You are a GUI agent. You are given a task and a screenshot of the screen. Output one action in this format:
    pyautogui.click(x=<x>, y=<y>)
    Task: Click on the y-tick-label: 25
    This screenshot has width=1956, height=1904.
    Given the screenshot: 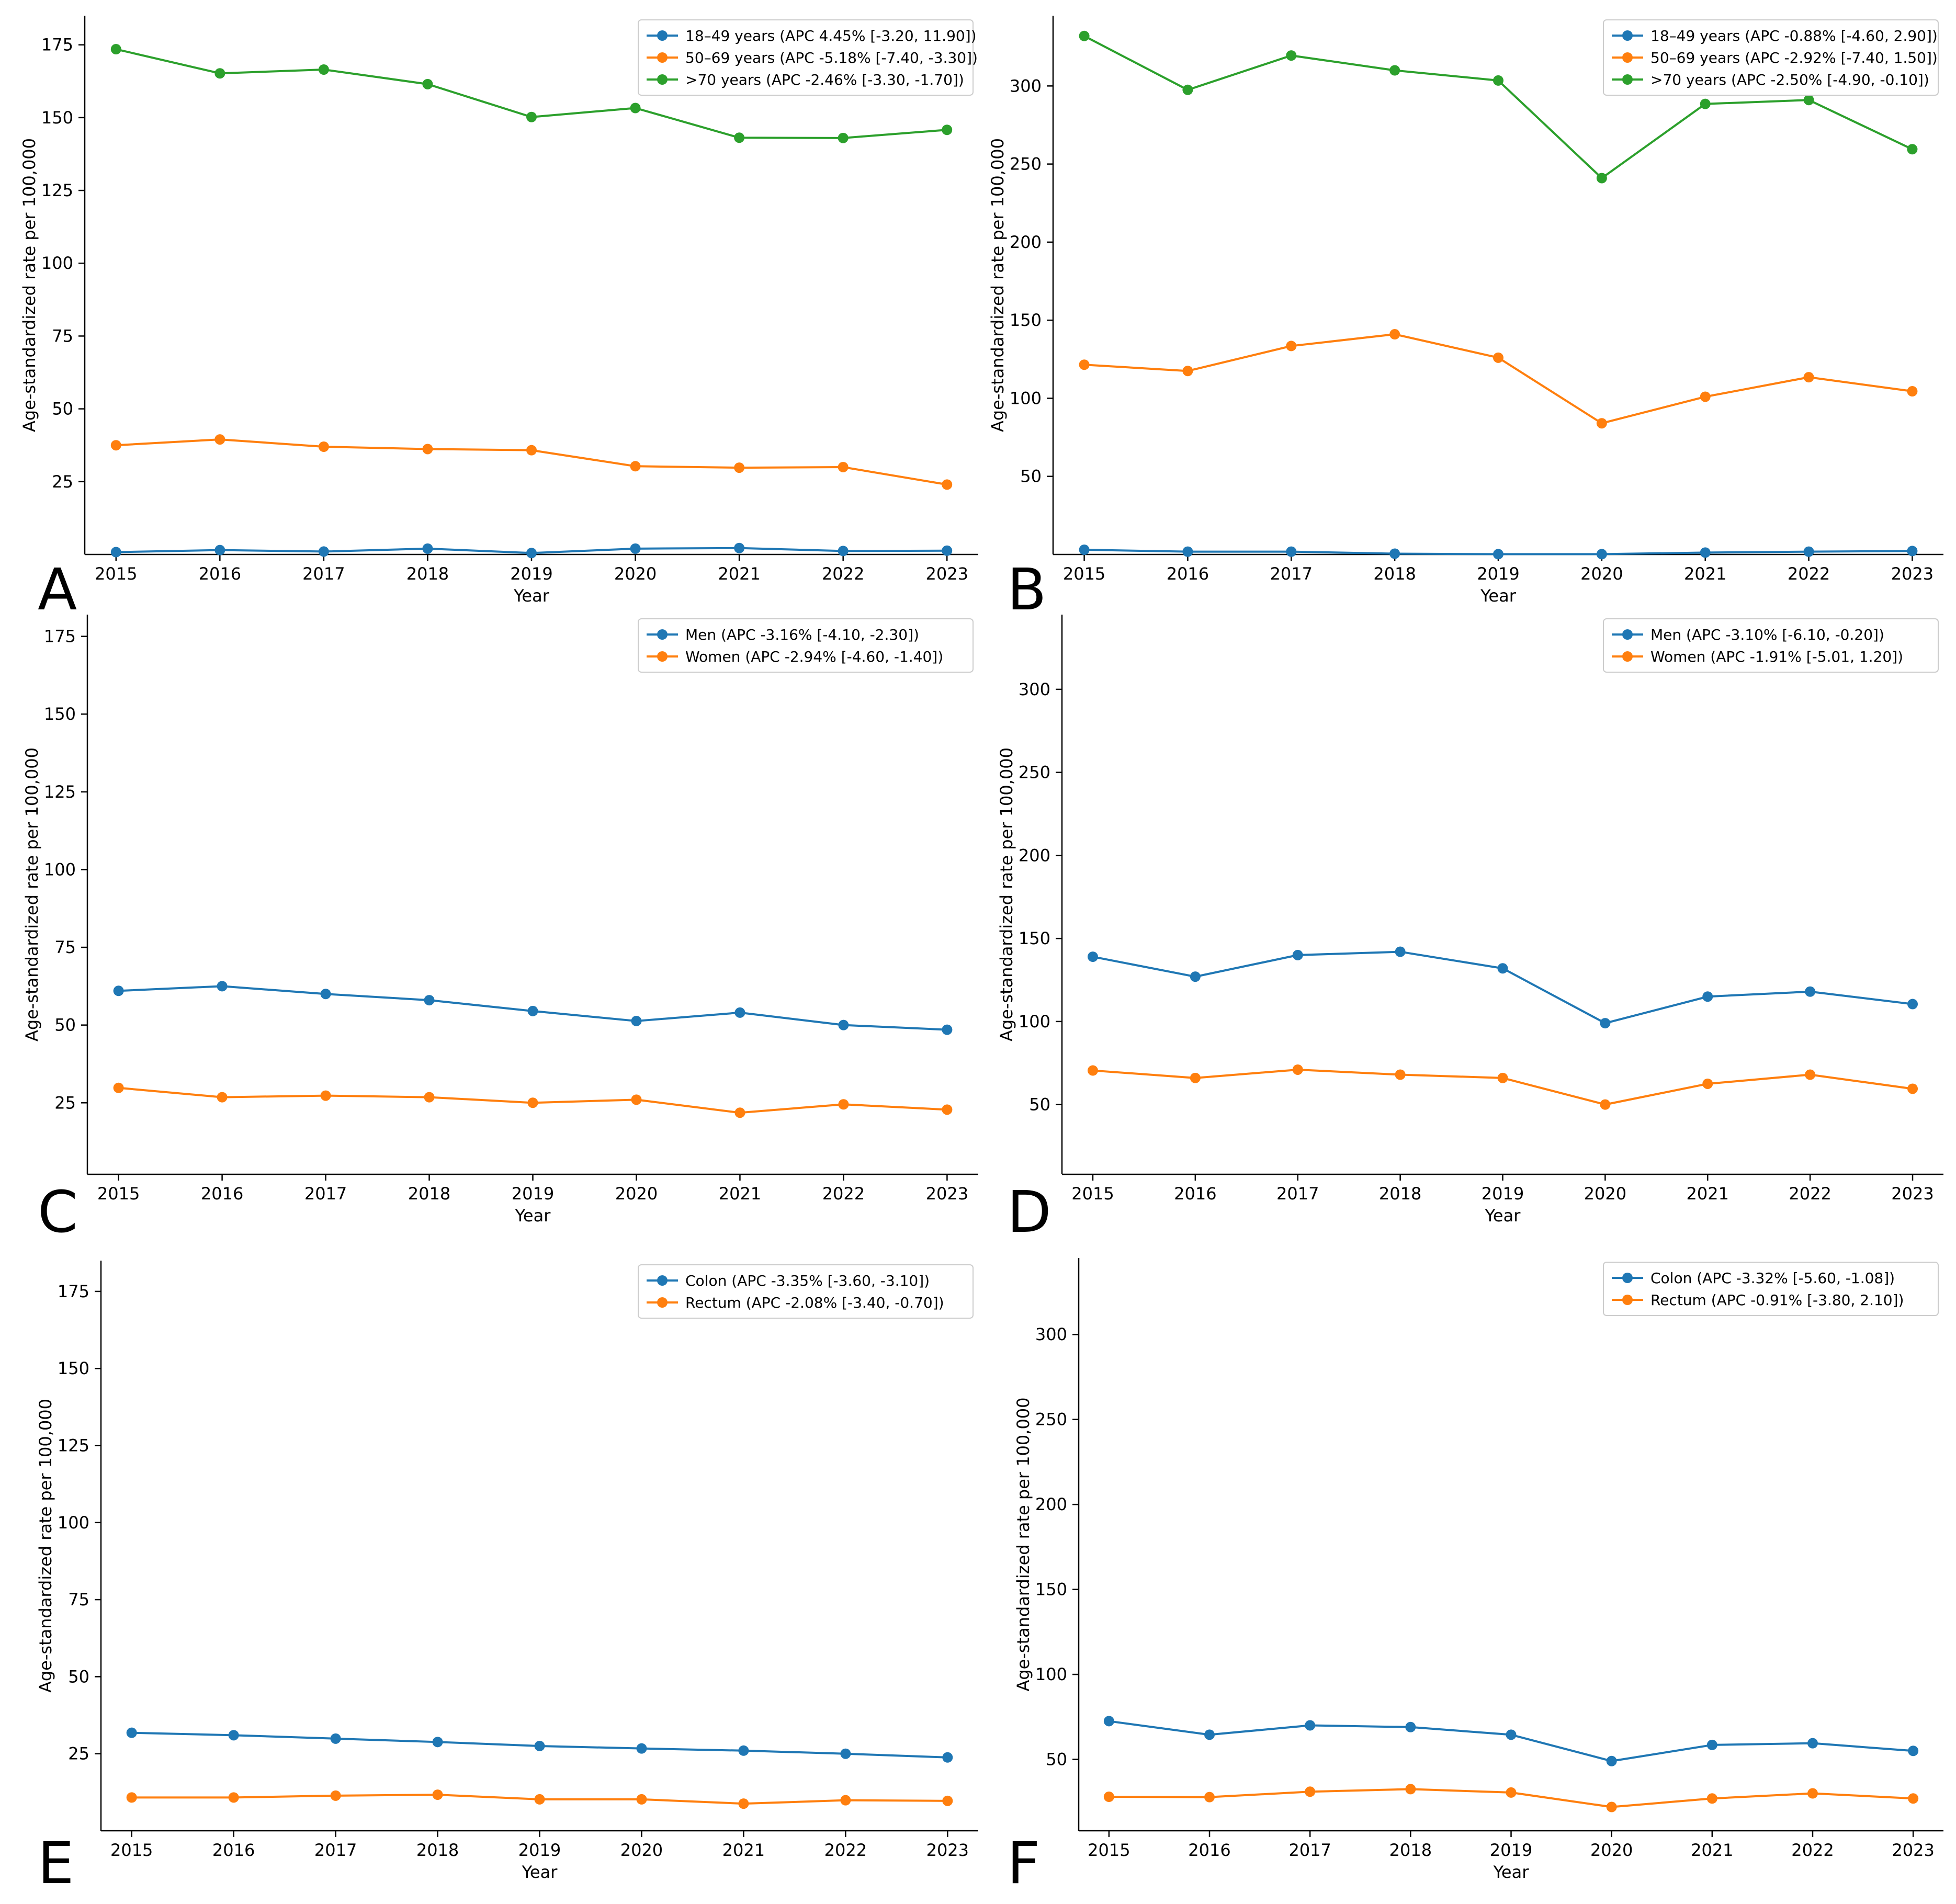 What is the action you would take?
    pyautogui.click(x=62, y=482)
    